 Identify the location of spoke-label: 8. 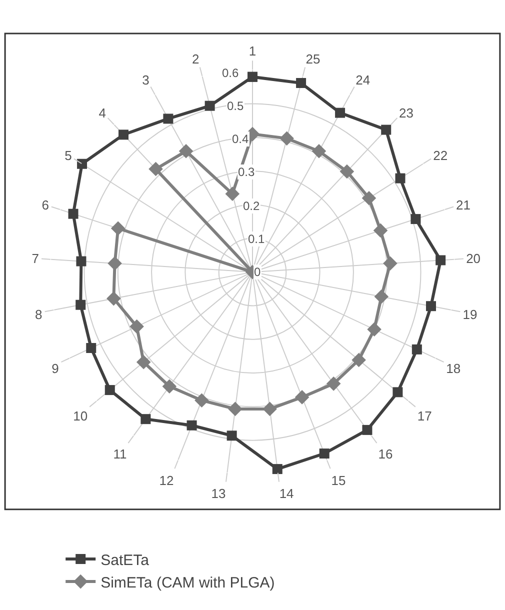
(38, 314).